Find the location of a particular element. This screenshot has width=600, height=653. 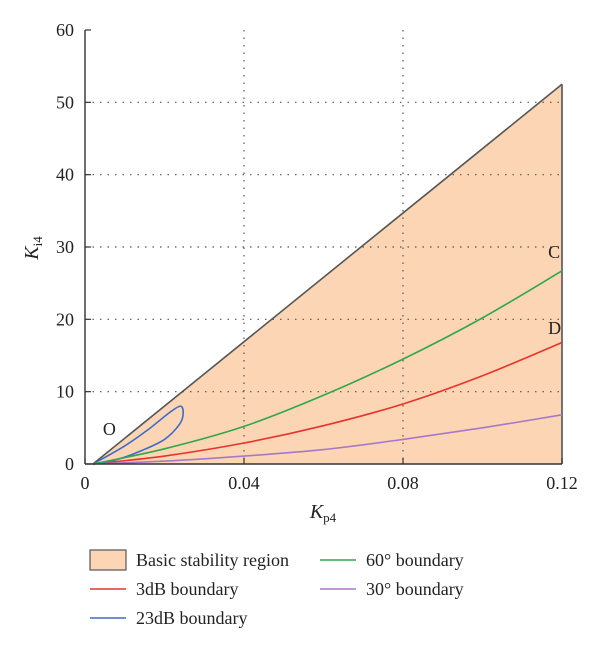

y-tick-label-0: 0 is located at coordinates (69, 464).